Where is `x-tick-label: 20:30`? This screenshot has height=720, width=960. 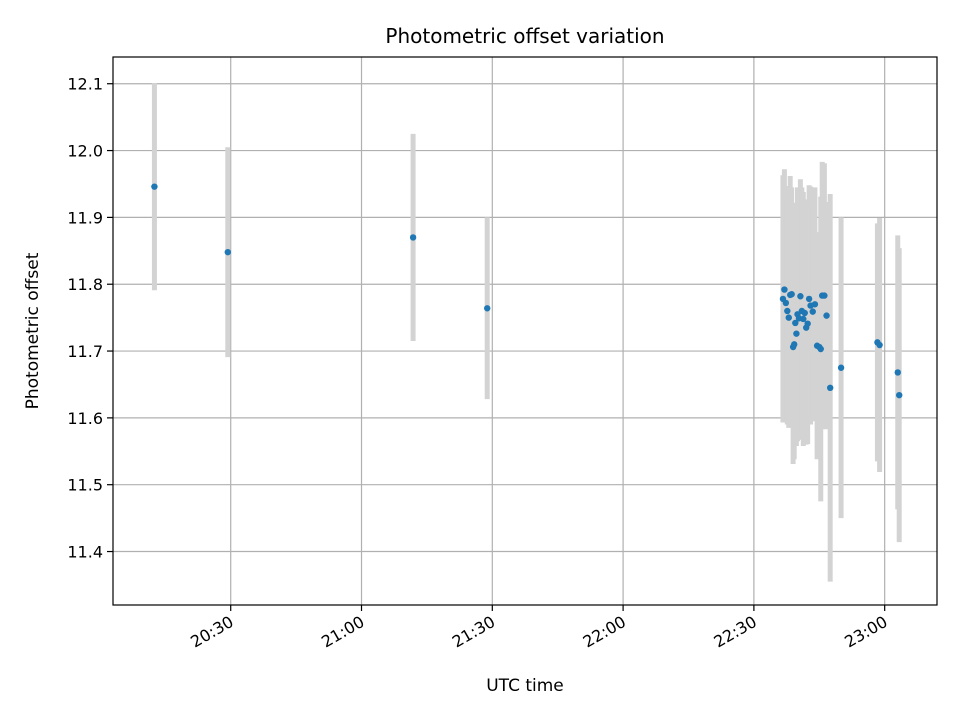 x-tick-label: 20:30 is located at coordinates (211, 632).